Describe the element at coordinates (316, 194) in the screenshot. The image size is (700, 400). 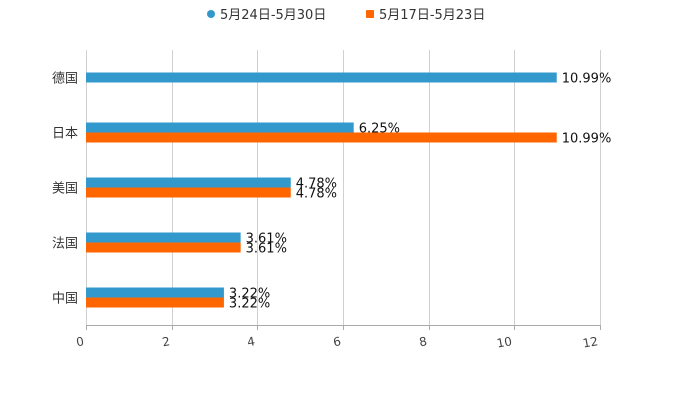
I see `data-label-2-2: 4.78%` at that location.